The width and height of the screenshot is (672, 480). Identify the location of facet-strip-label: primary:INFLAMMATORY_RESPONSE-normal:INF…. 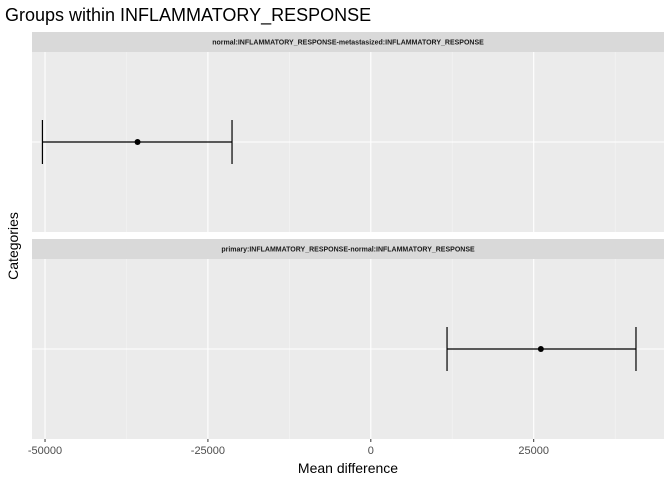
(348, 250).